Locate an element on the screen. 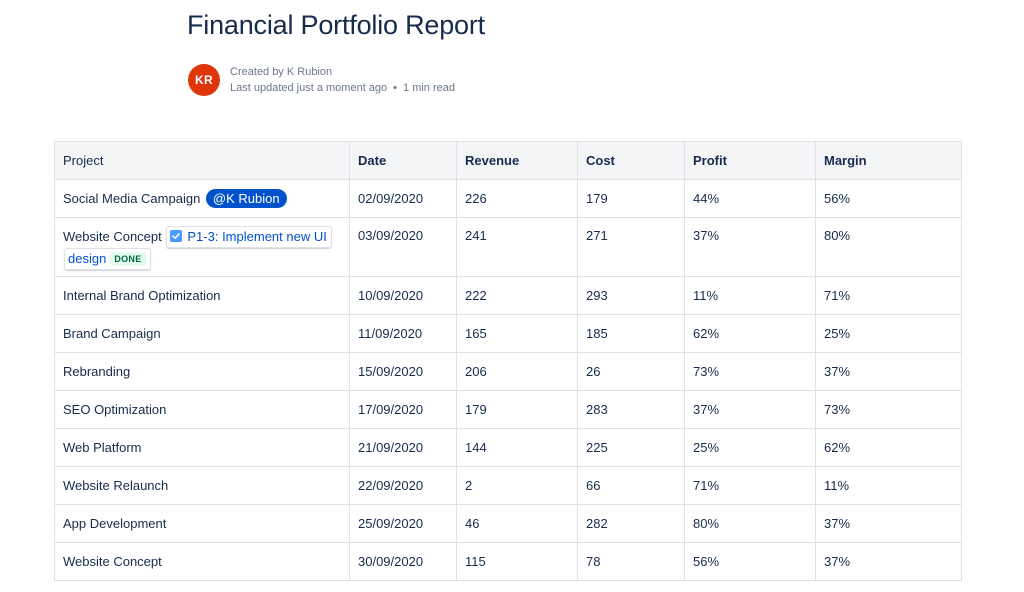 The height and width of the screenshot is (592, 1024). margin-cell: 62% is located at coordinates (888, 447).